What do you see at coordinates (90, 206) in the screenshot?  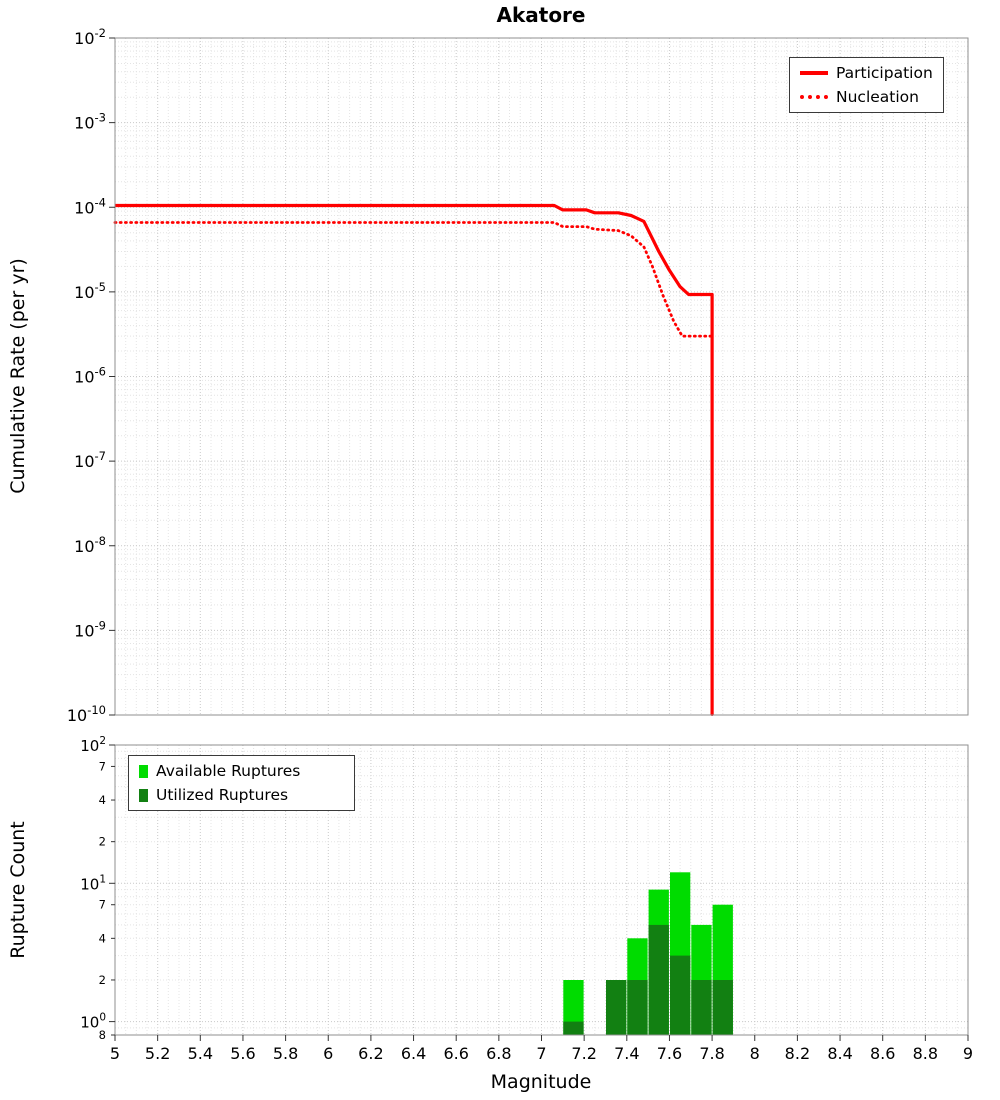 I see `tick-label: 10⁻⁴` at bounding box center [90, 206].